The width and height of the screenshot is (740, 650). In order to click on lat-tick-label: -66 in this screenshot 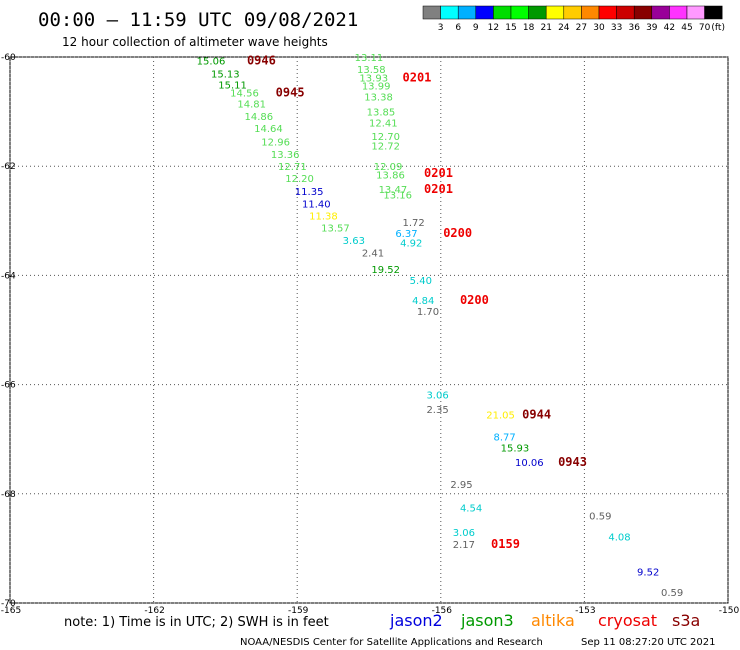, I will do `click(8, 386)`.